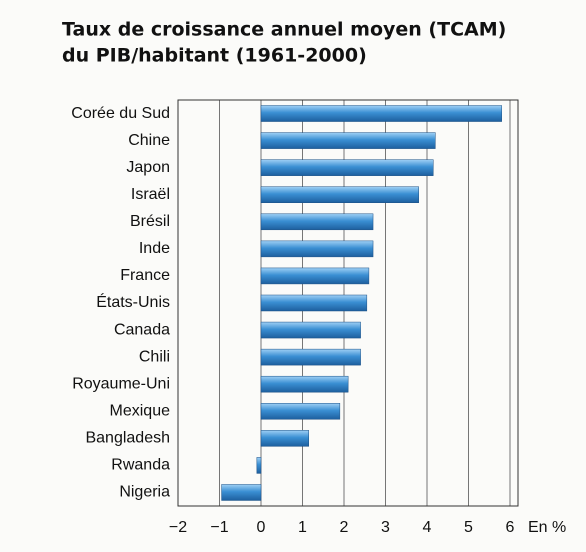  What do you see at coordinates (547, 527) in the screenshot?
I see `x-axis-label: En %` at bounding box center [547, 527].